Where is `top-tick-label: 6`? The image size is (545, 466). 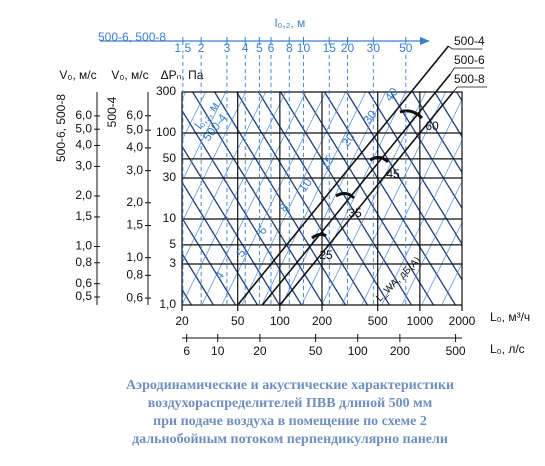 top-tick-label: 6 is located at coordinates (271, 48).